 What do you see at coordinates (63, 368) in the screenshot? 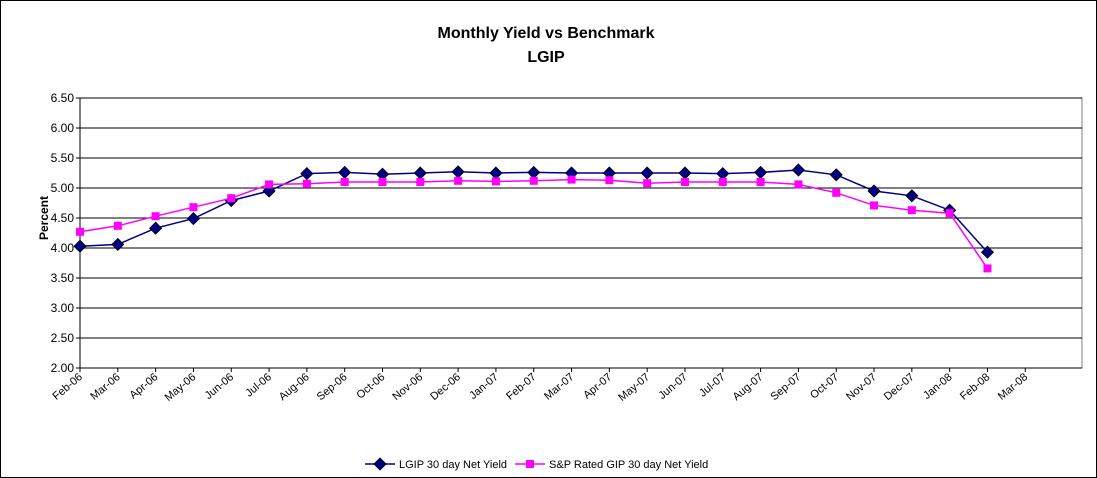
I see `y-tick-label: 2.00` at bounding box center [63, 368].